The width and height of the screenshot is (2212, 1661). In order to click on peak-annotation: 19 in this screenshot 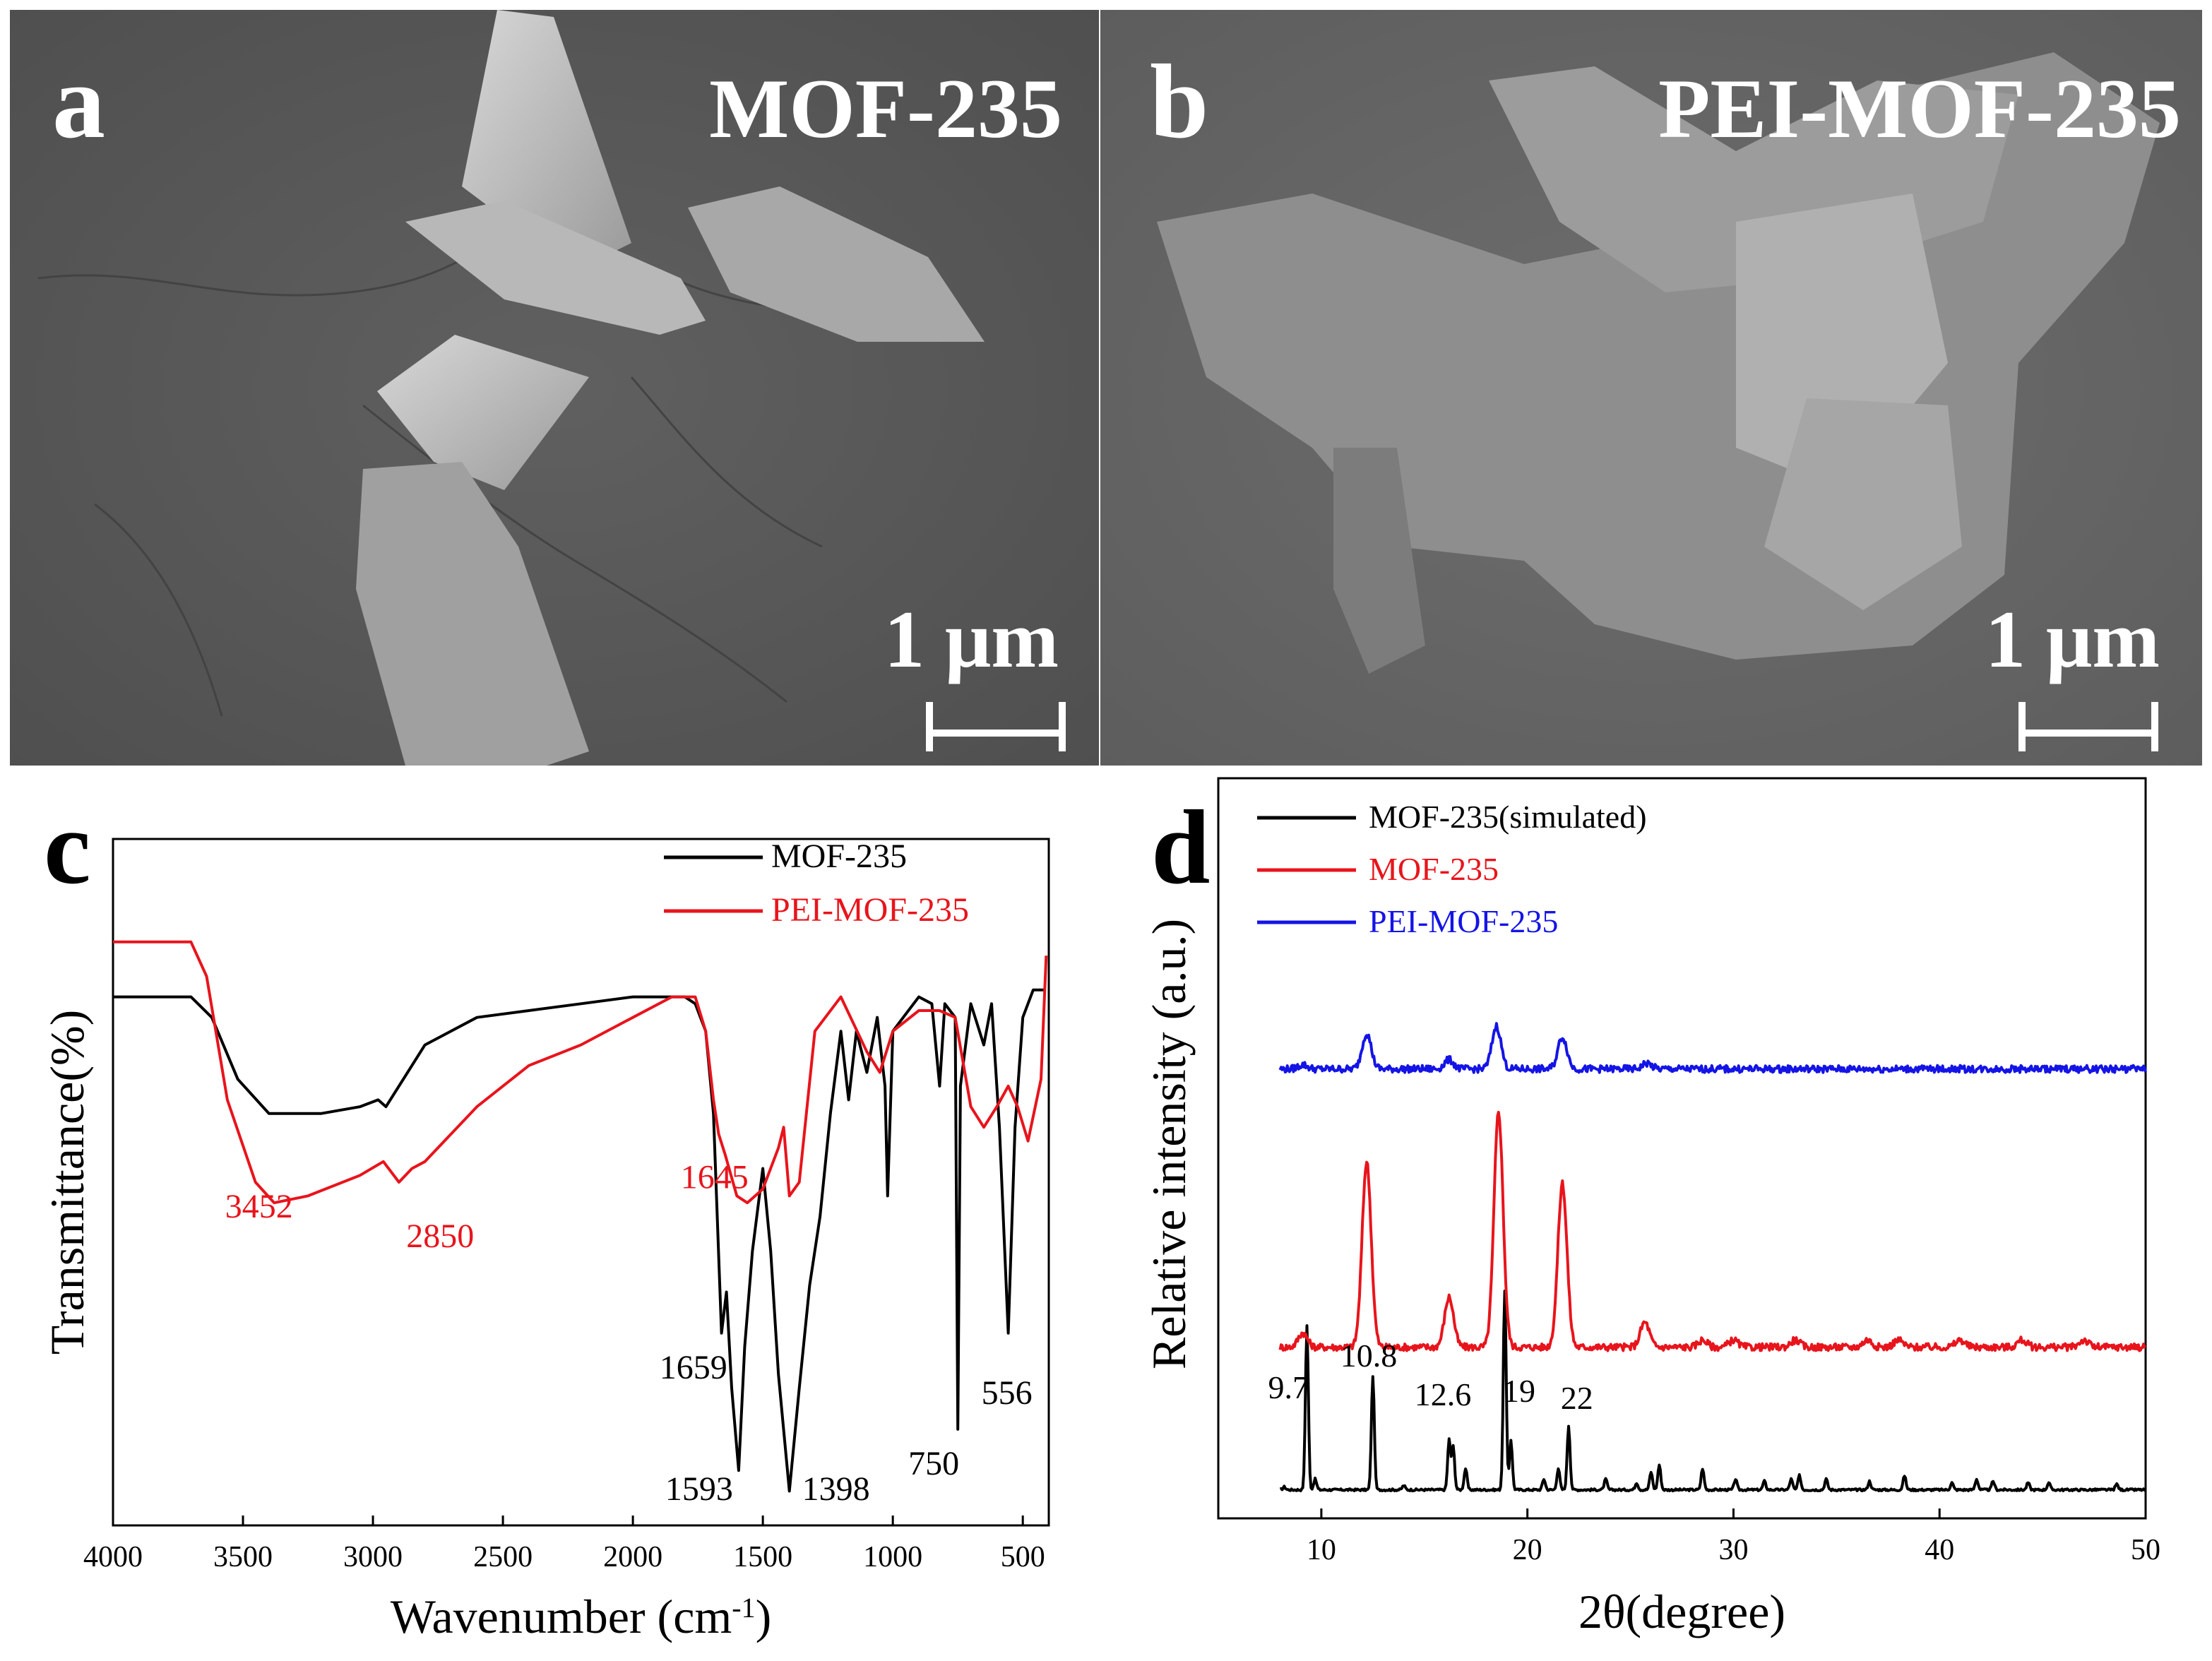, I will do `click(1519, 1391)`.